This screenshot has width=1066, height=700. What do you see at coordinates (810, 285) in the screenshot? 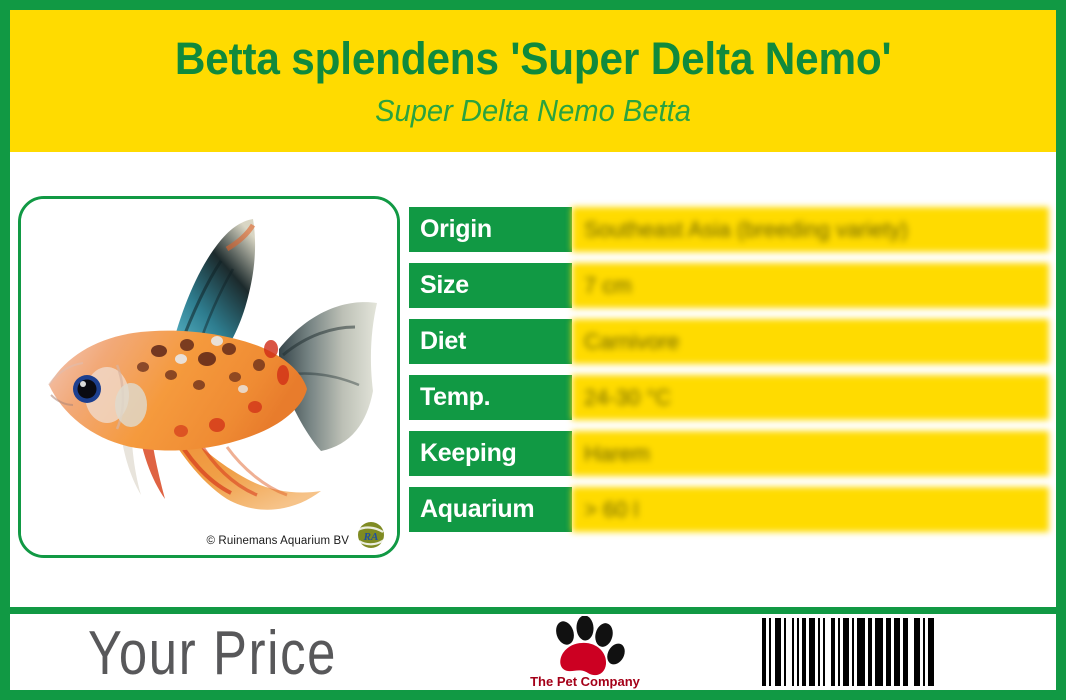
I see `spec-value-size: 7 cm` at bounding box center [810, 285].